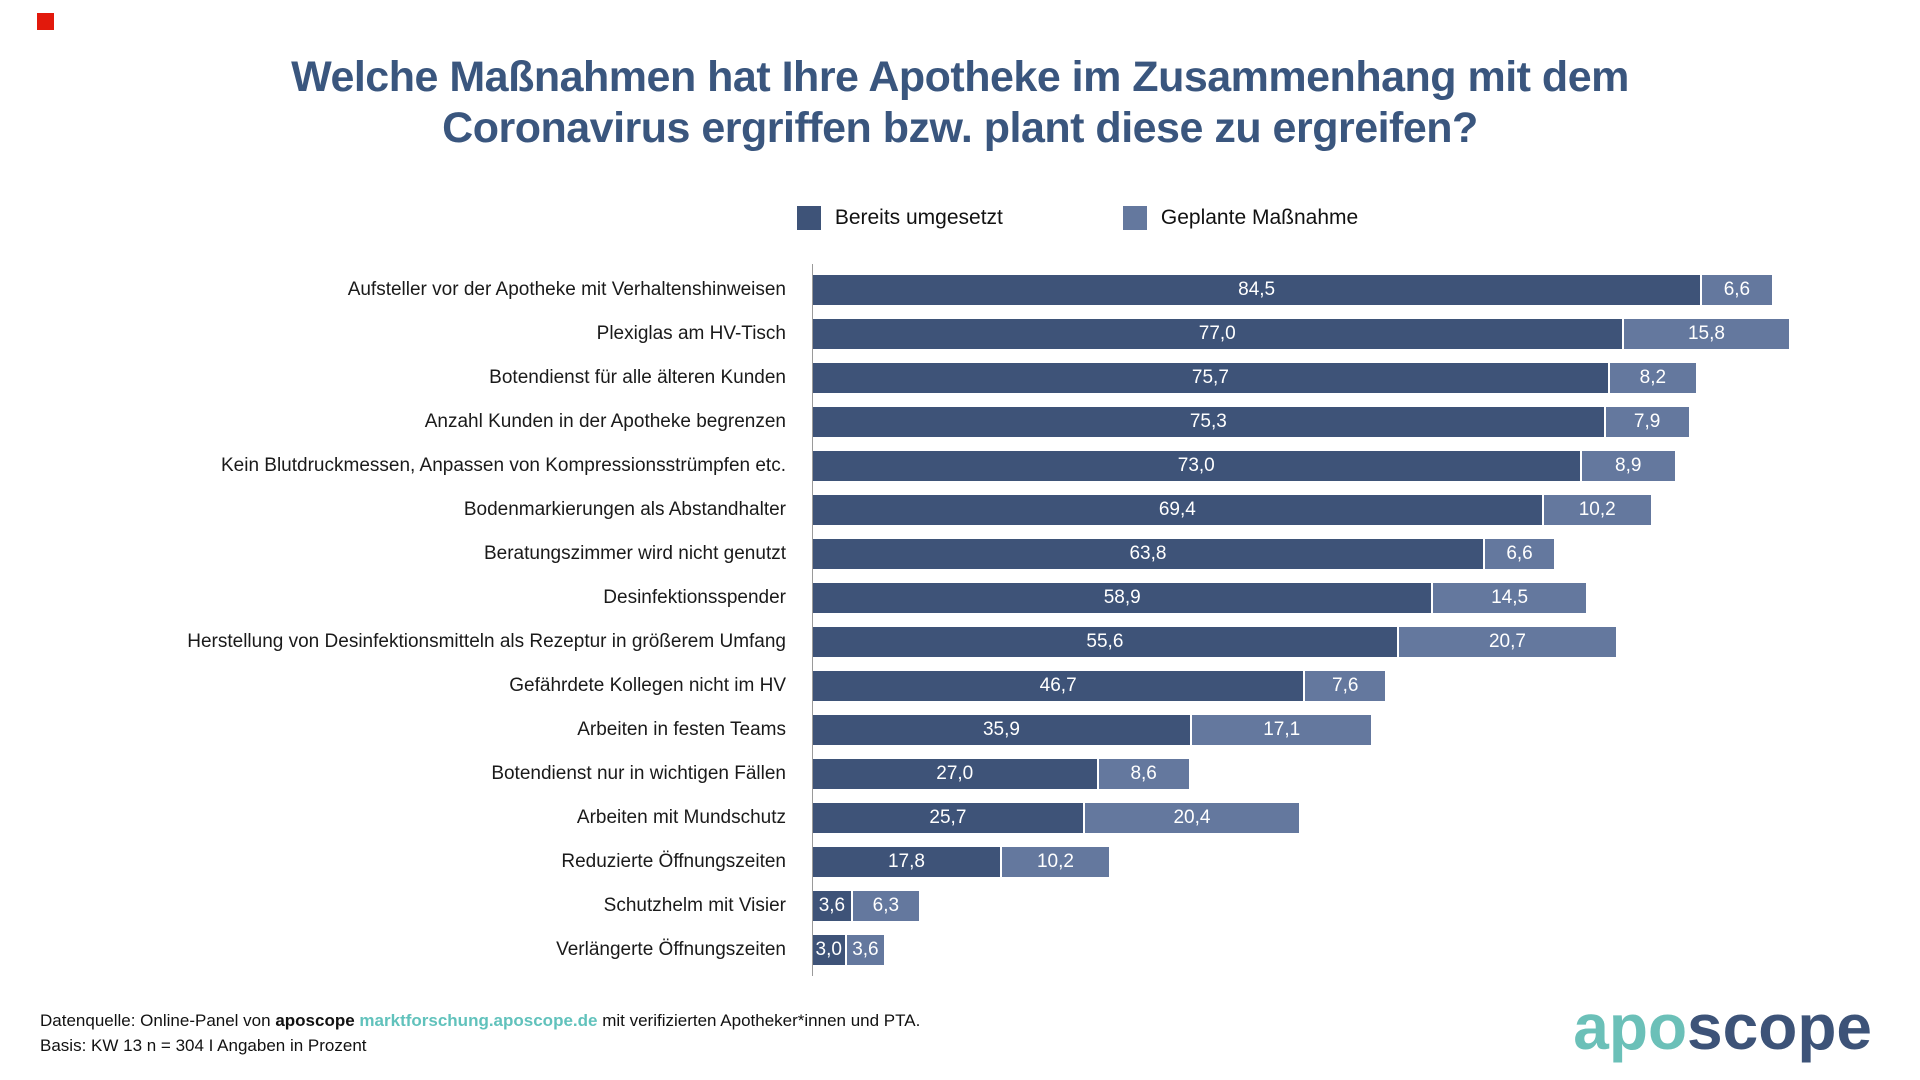 The image size is (1920, 1080). I want to click on chart-row: Verlängerte Öffnungszeiten 3,0 3,6, so click(960, 950).